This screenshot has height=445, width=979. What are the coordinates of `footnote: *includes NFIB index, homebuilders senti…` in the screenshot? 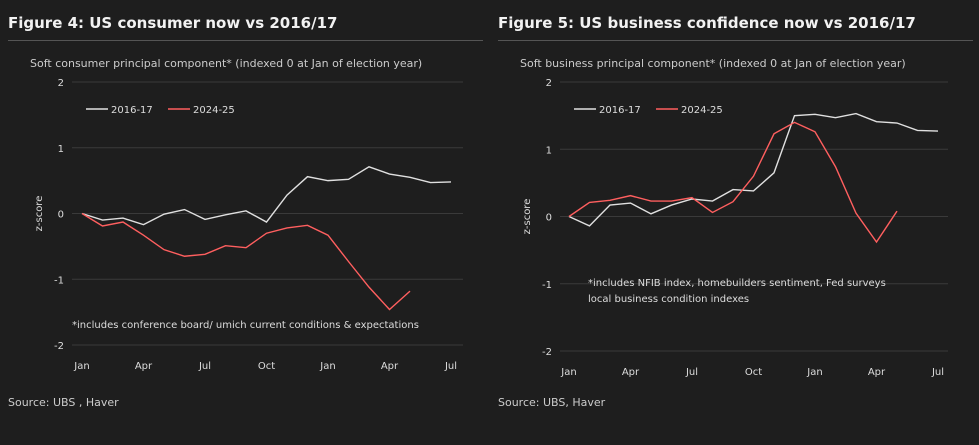 It's located at (737, 283).